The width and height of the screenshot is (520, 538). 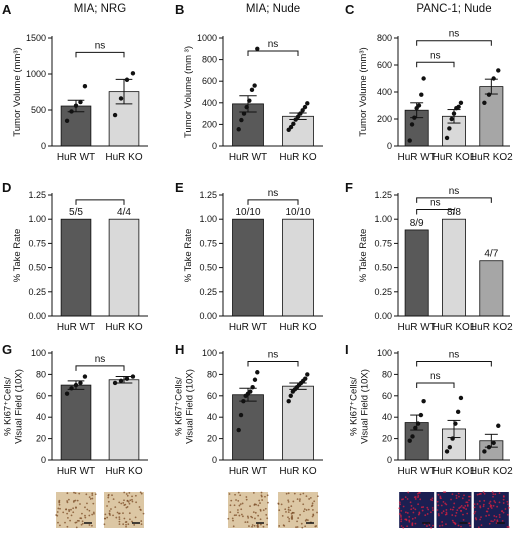 I want to click on panel-letter-A: A, so click(x=7, y=9).